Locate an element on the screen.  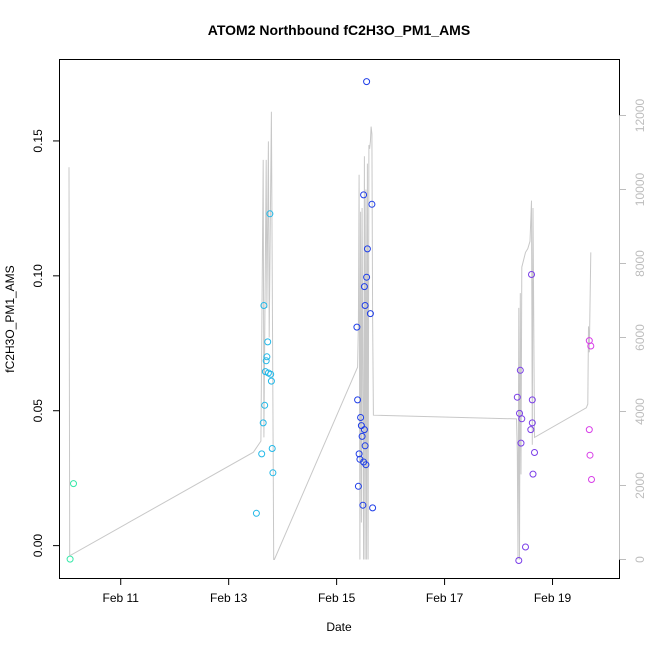
y-tick-label-left-2: 0.10 is located at coordinates (38, 276).